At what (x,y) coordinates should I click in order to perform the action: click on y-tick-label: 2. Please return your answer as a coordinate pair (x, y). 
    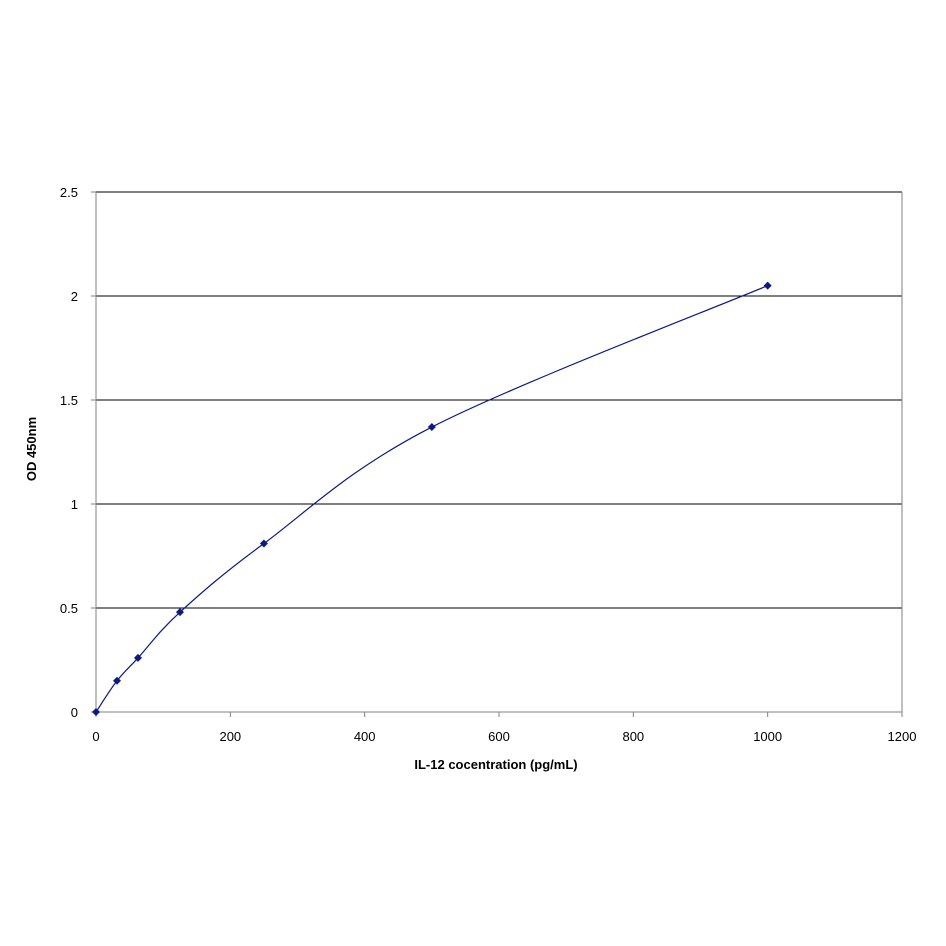
    Looking at the image, I should click on (74, 296).